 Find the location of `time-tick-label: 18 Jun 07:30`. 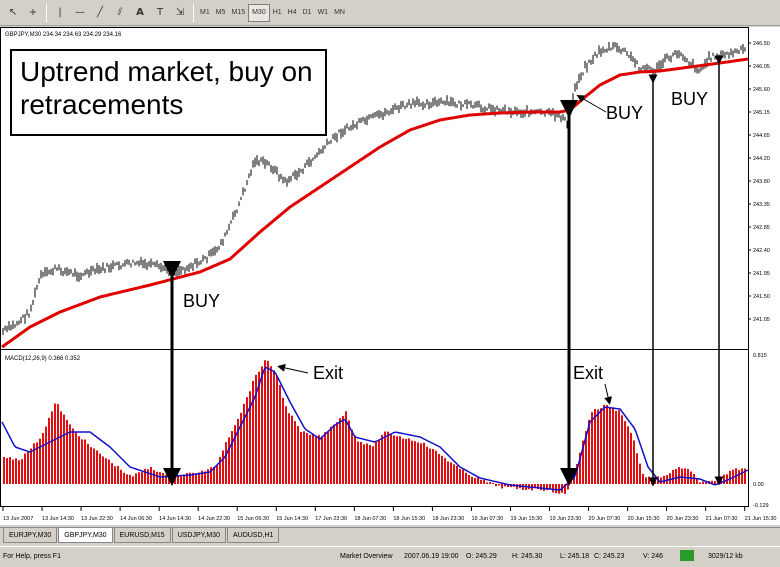

time-tick-label: 18 Jun 07:30 is located at coordinates (370, 519).